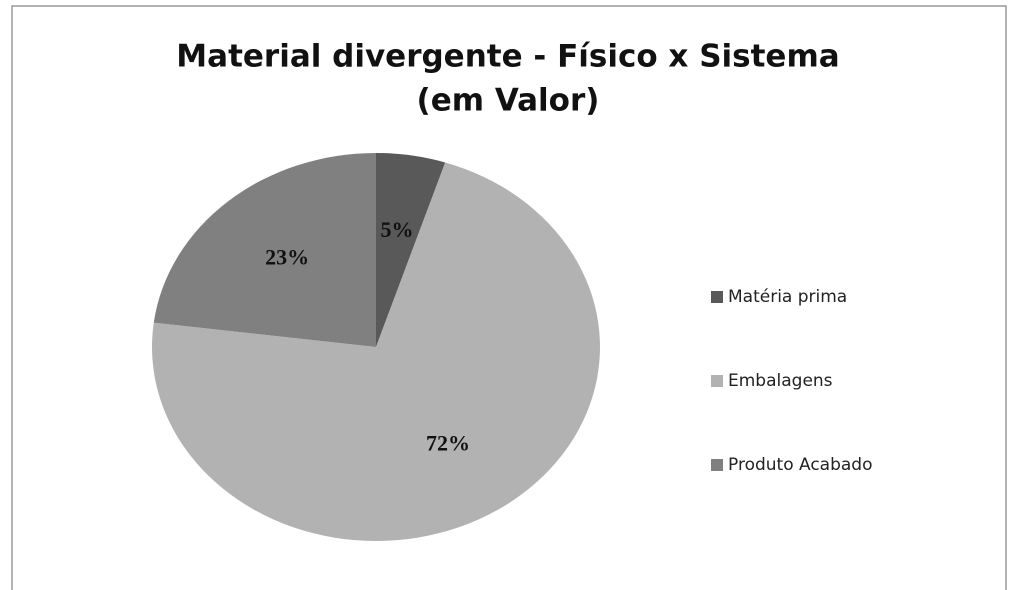 The width and height of the screenshot is (1016, 590). Describe the element at coordinates (800, 465) in the screenshot. I see `legend-label: Produto Acabado` at that location.